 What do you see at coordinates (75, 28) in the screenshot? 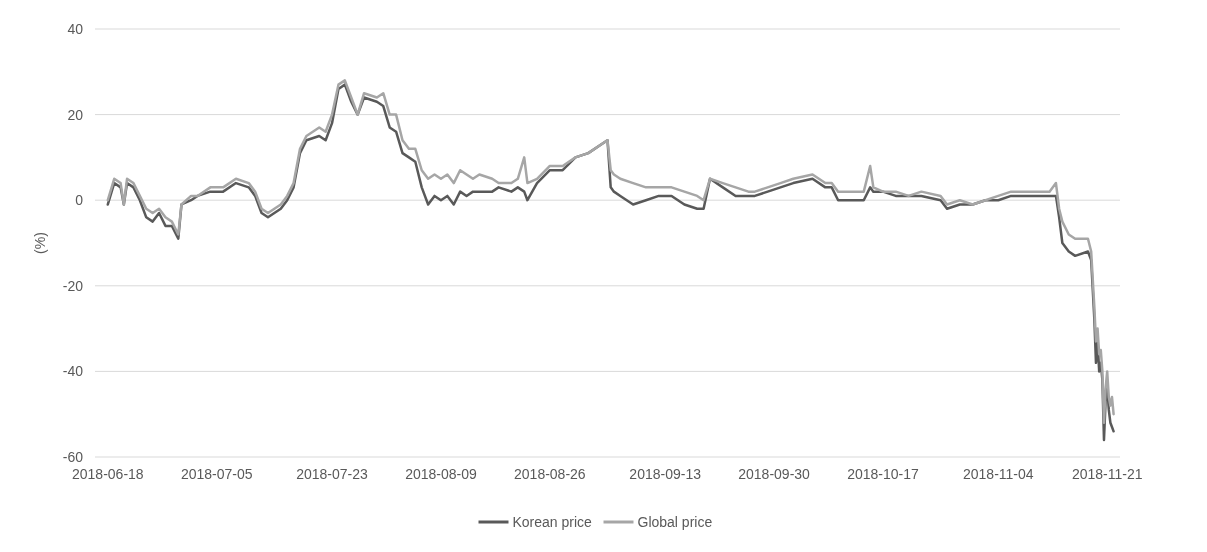
I see `y-tick-label: 40` at bounding box center [75, 28].